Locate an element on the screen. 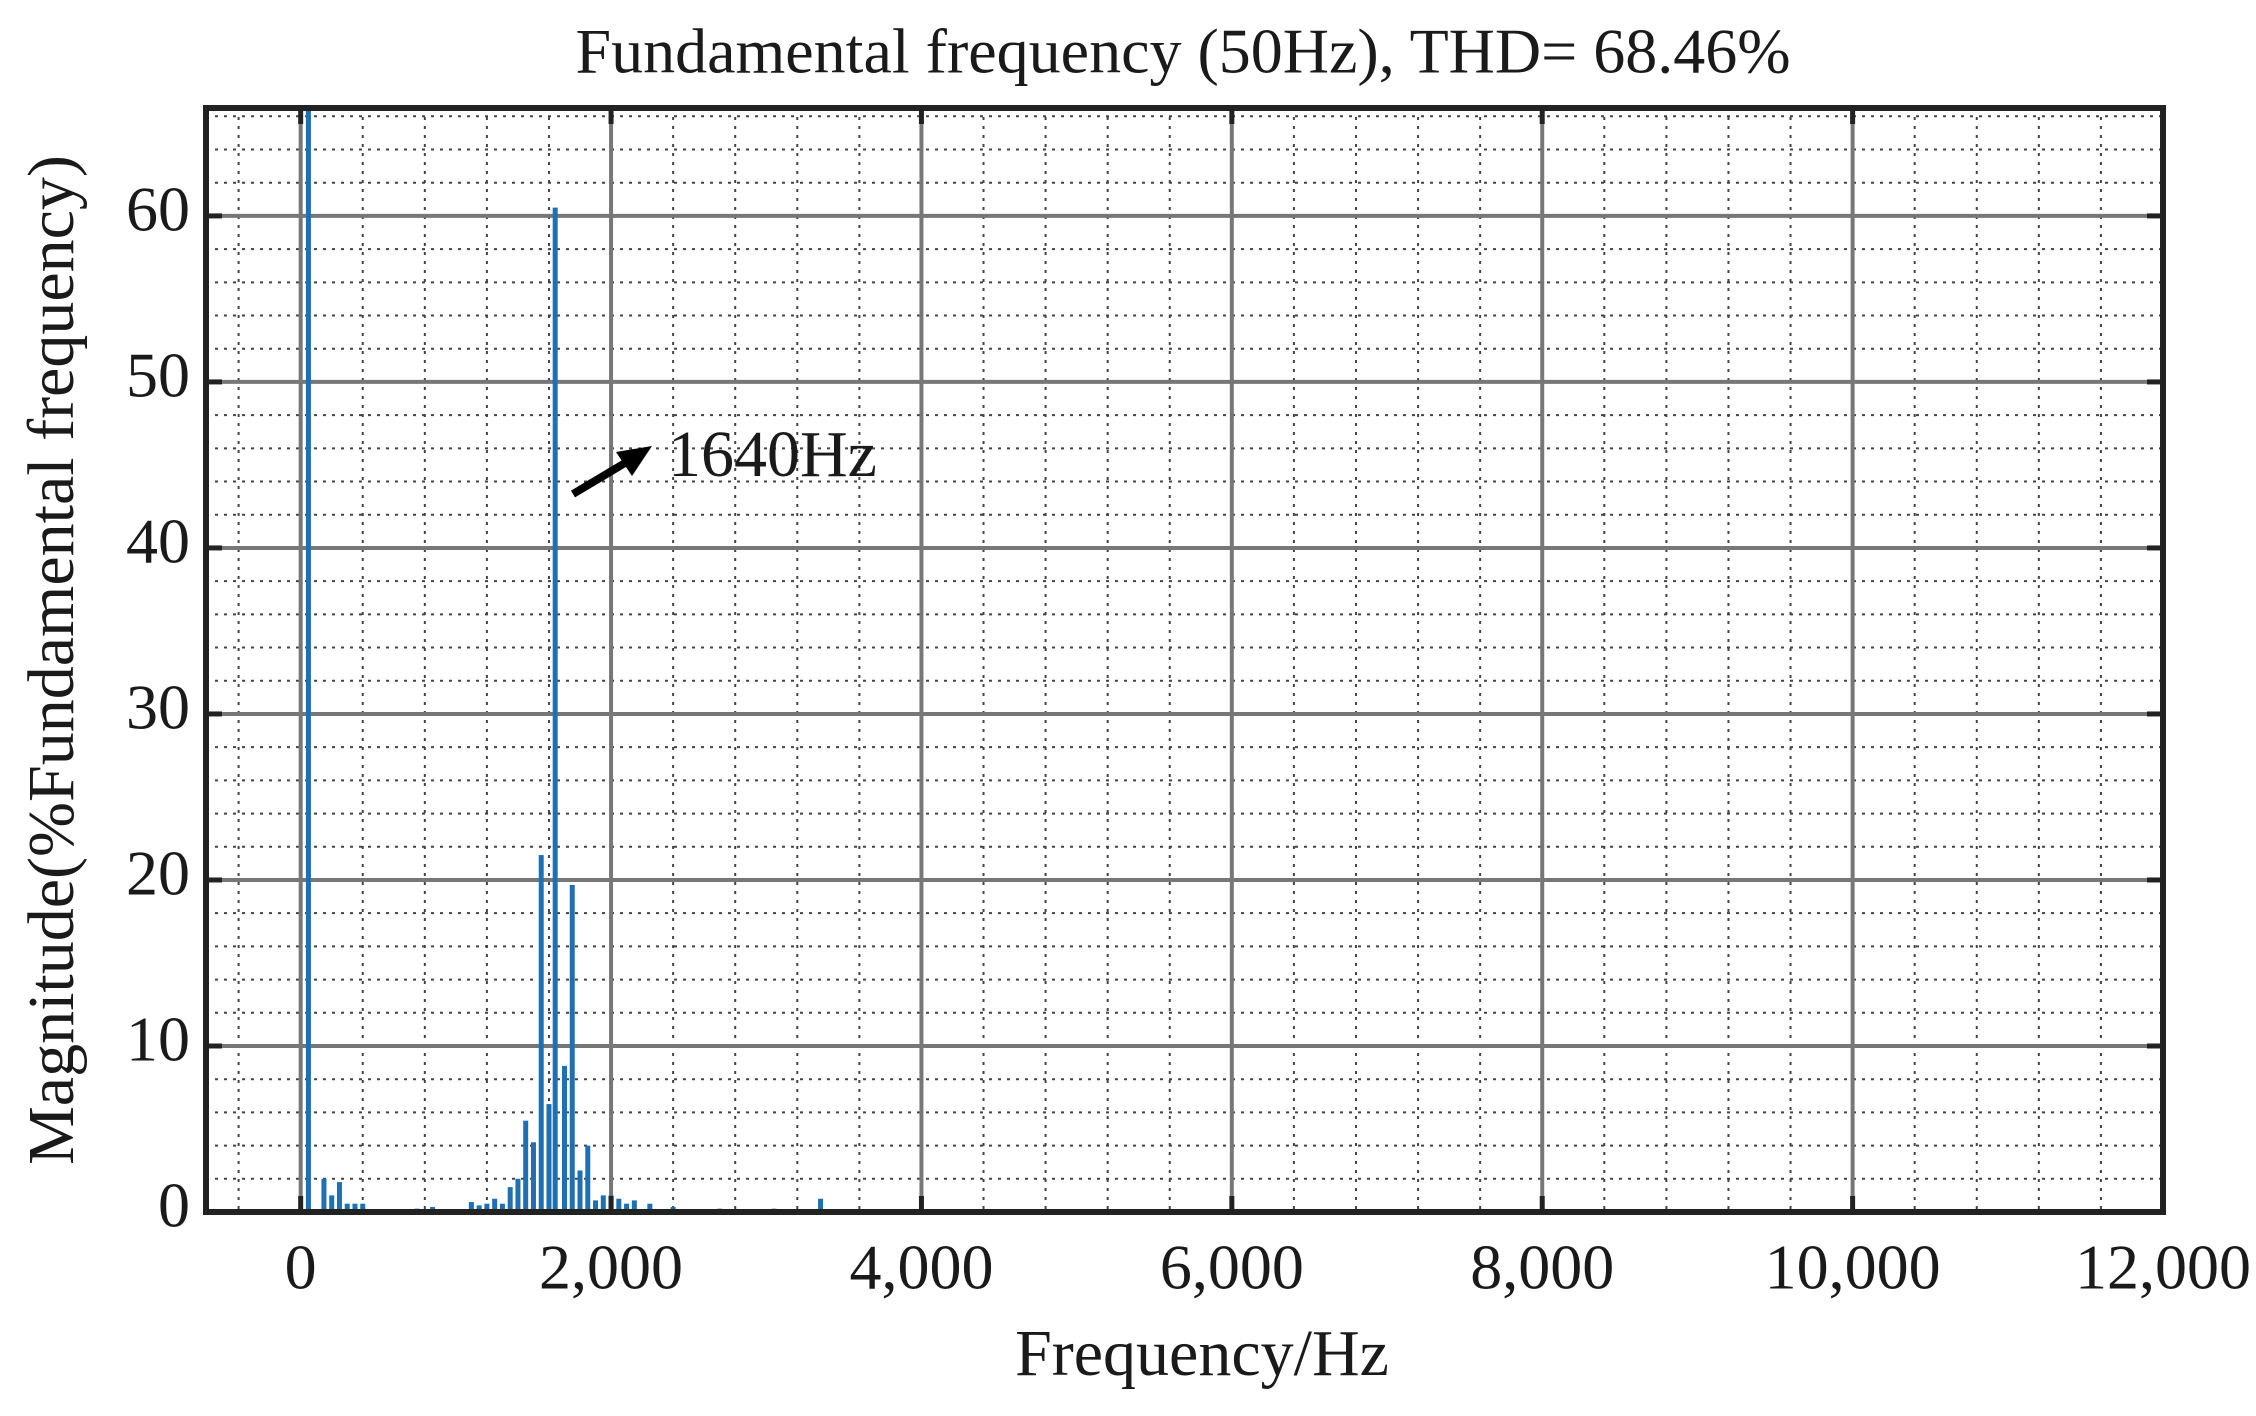  x-tick-label: 6,000 is located at coordinates (1232, 1267).